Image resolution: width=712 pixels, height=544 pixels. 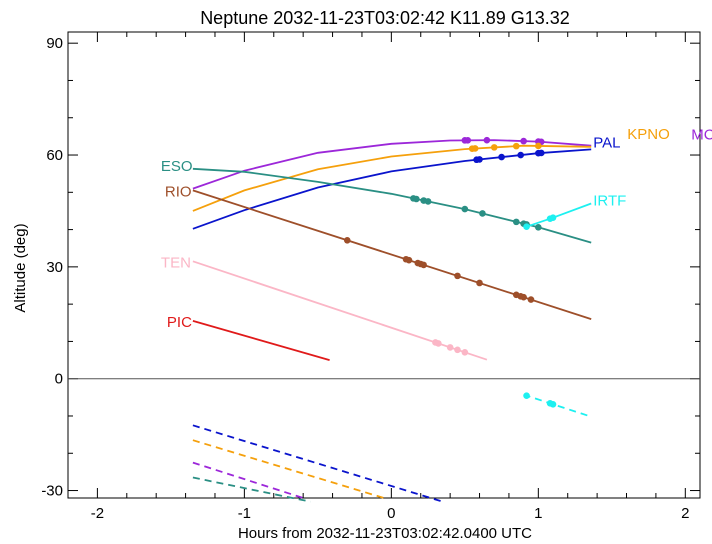 I want to click on y-tick-label: 30, so click(x=54, y=267).